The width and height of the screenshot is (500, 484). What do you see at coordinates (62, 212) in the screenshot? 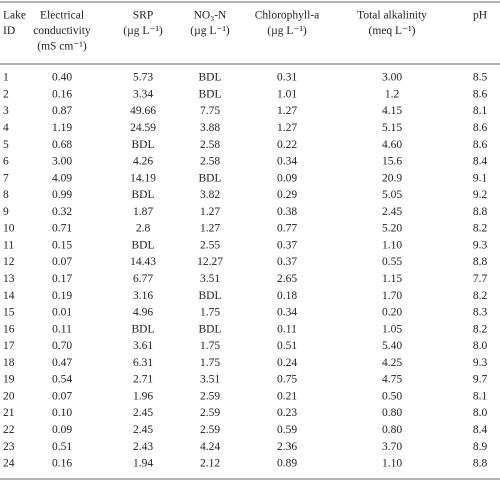
I see `table-cell: 0.32` at bounding box center [62, 212].